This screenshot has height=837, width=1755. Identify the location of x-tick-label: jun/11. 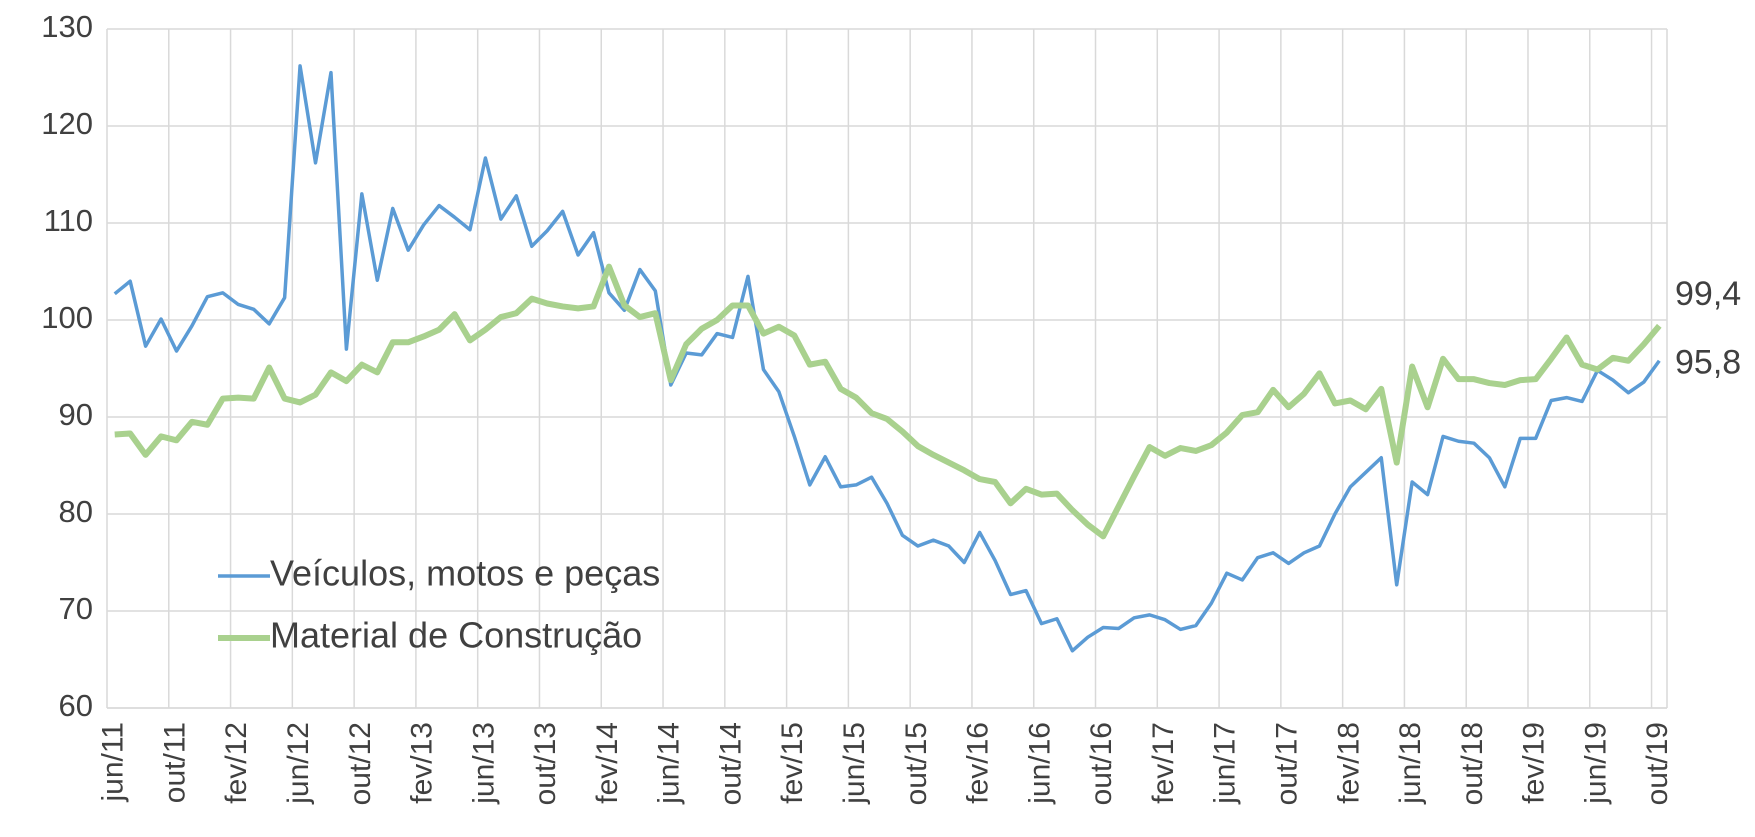
(113, 762).